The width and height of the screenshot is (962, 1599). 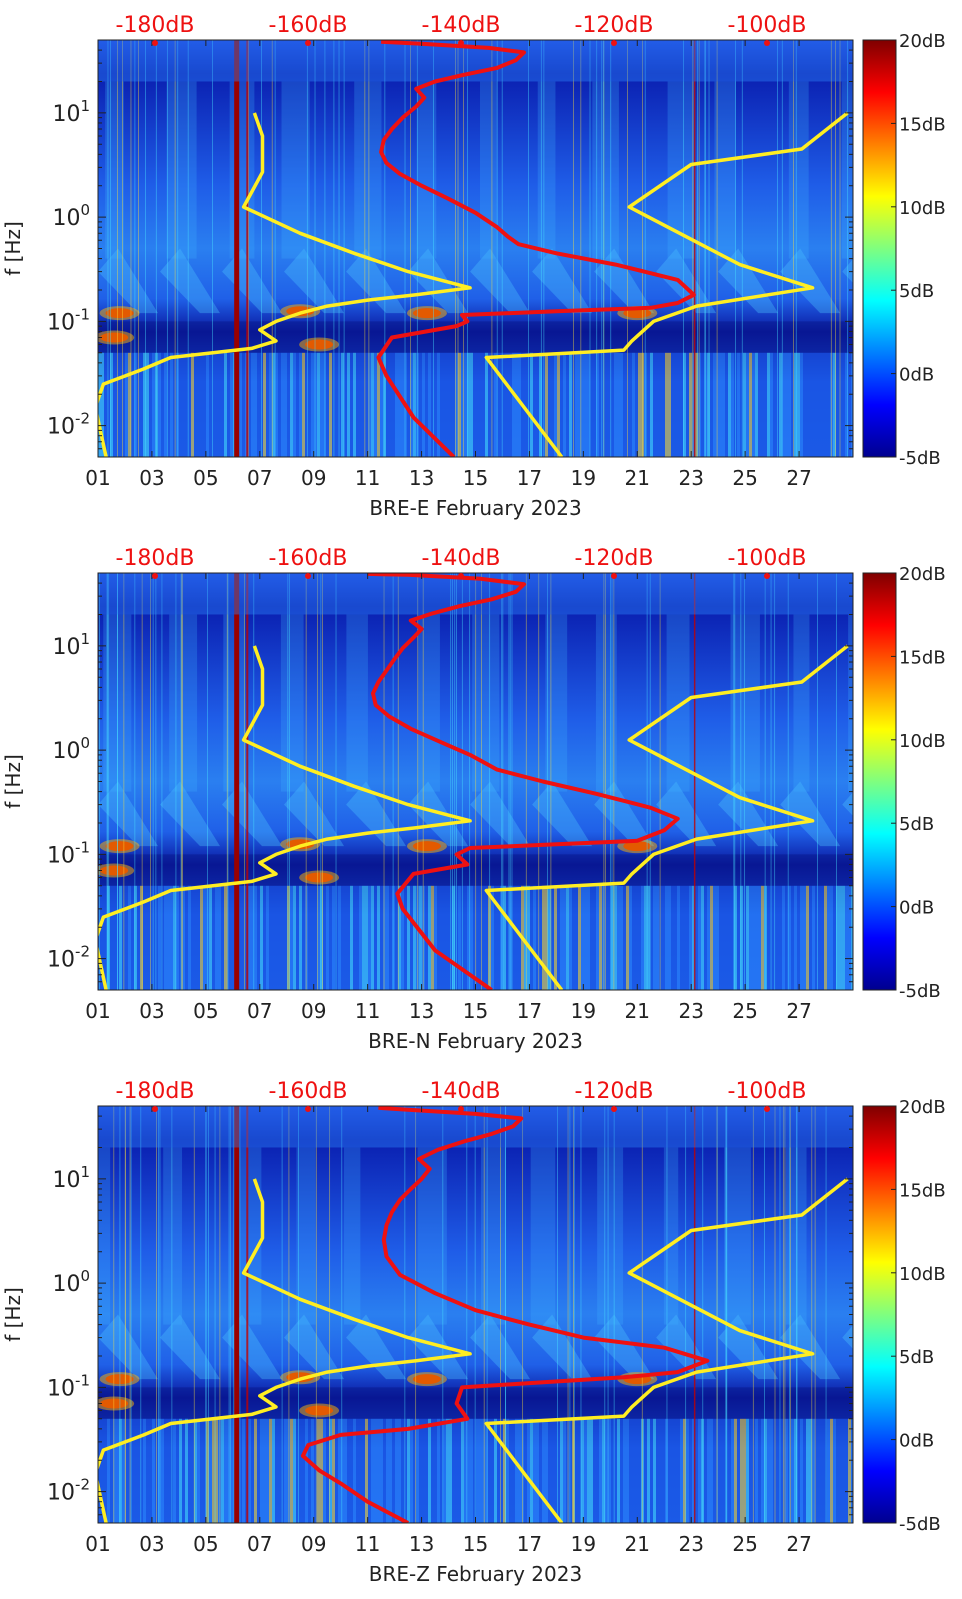 What do you see at coordinates (237, 248) in the screenshot?
I see `red-streak` at bounding box center [237, 248].